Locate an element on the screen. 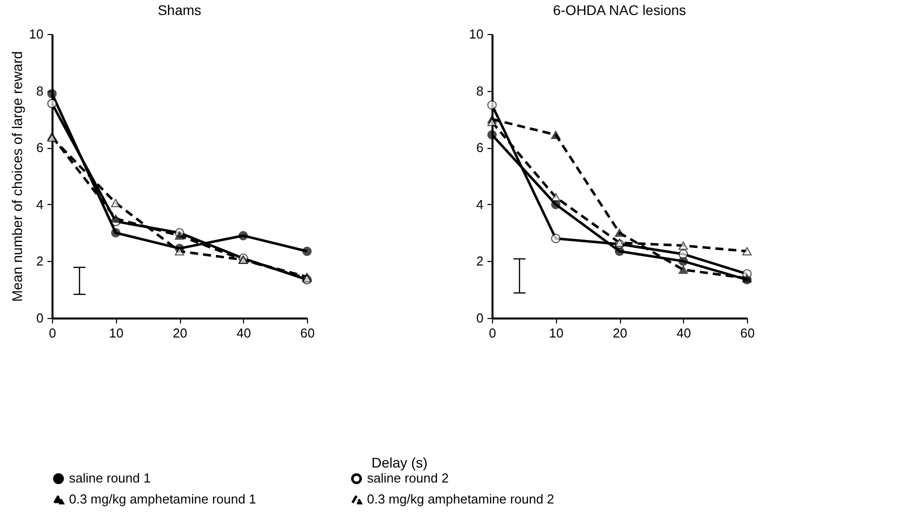 The width and height of the screenshot is (902, 520). y-axis-title: Mean number of choices of large reward is located at coordinates (17, 176).